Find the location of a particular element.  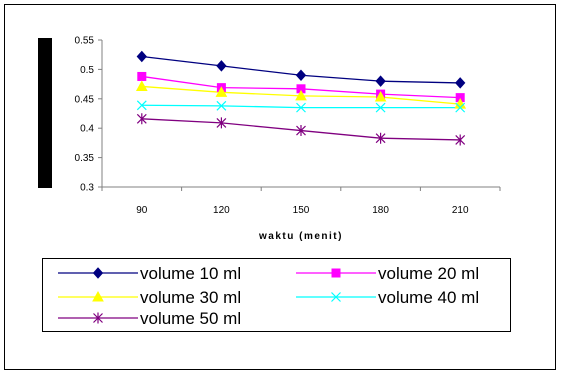

x-tick-label: 210 is located at coordinates (460, 210).